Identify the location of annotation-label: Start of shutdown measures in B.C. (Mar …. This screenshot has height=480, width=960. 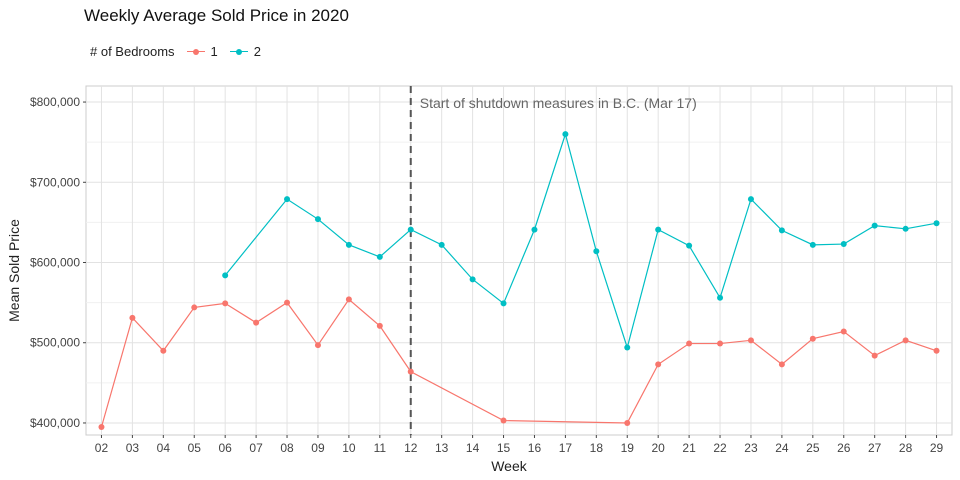
(558, 103).